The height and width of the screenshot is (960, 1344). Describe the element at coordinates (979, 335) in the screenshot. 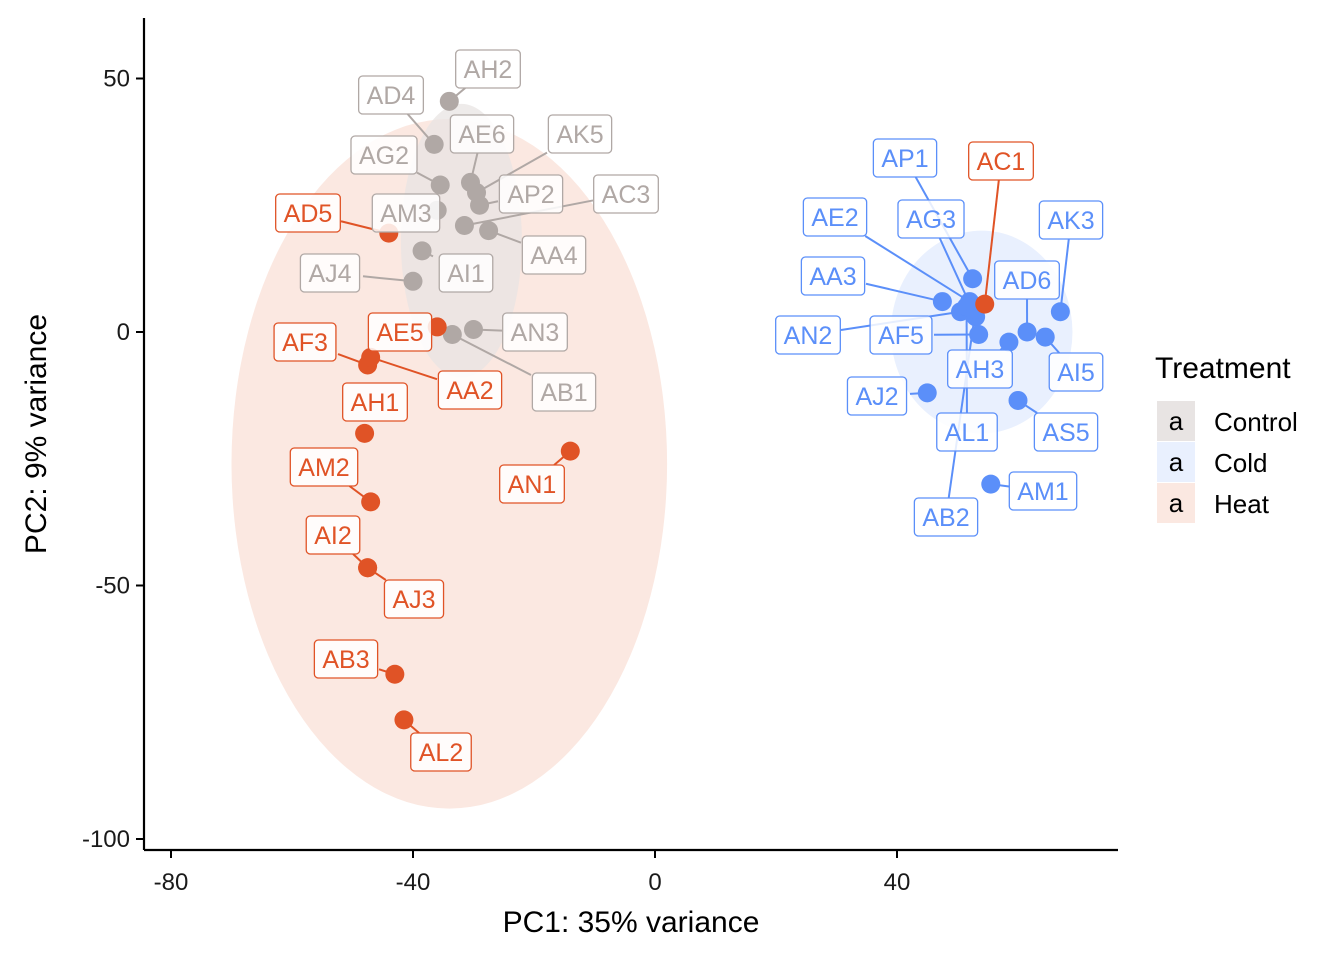

I see `point-af5` at that location.